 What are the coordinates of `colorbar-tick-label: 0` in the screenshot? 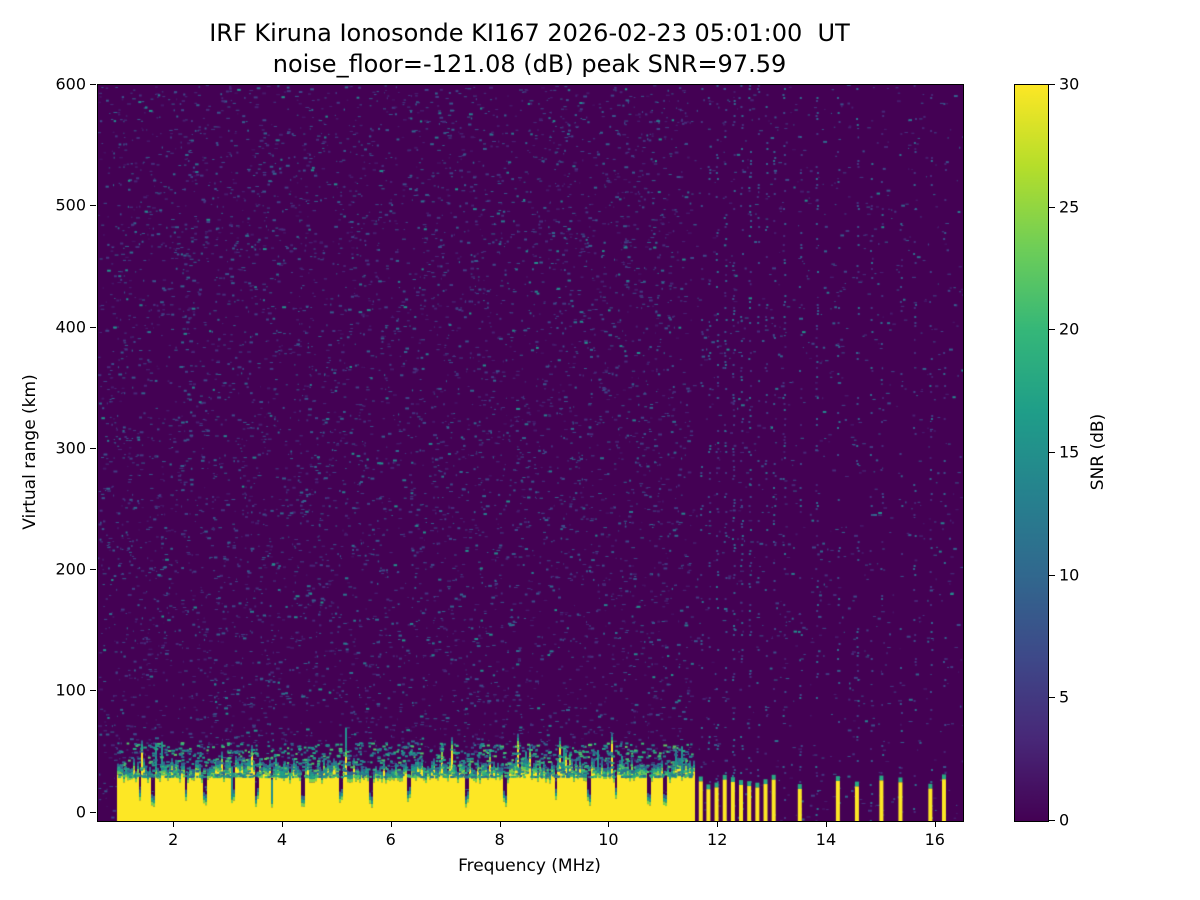 It's located at (1064, 820).